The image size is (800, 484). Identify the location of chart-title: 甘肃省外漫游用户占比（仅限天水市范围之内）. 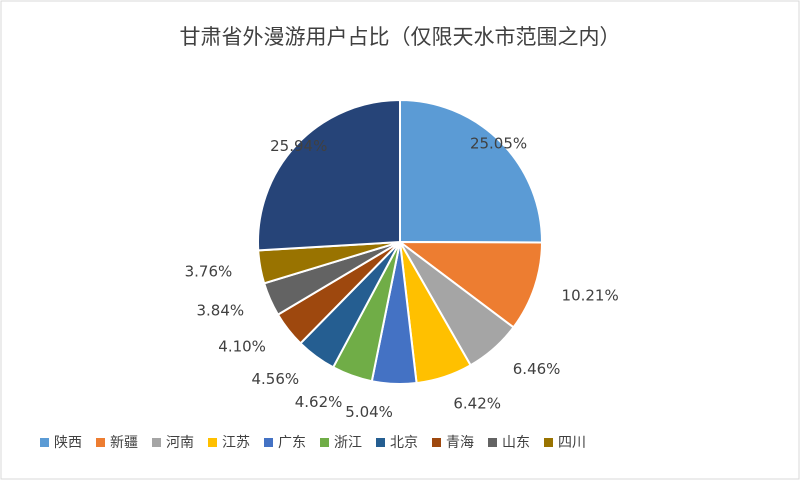
(400, 37).